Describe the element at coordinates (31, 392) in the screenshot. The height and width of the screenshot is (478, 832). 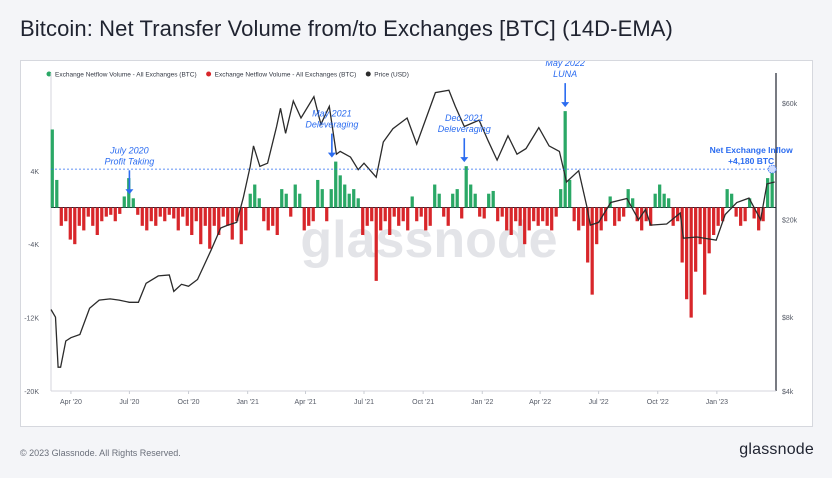
I see `y-tick-label: -20K` at that location.